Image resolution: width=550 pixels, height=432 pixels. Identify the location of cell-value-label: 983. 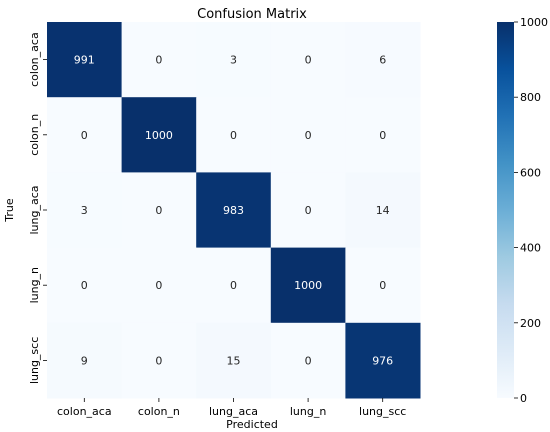
(233, 210).